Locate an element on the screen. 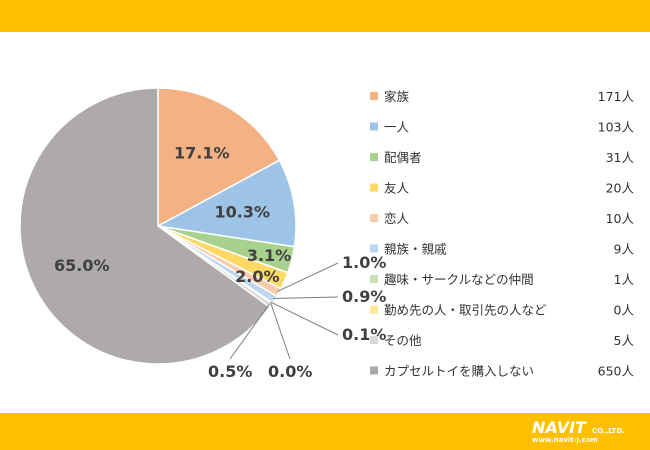 This screenshot has width=650, height=450. legend-item-6: 趣味・サークルなどの仲間 1人 is located at coordinates (502, 279).